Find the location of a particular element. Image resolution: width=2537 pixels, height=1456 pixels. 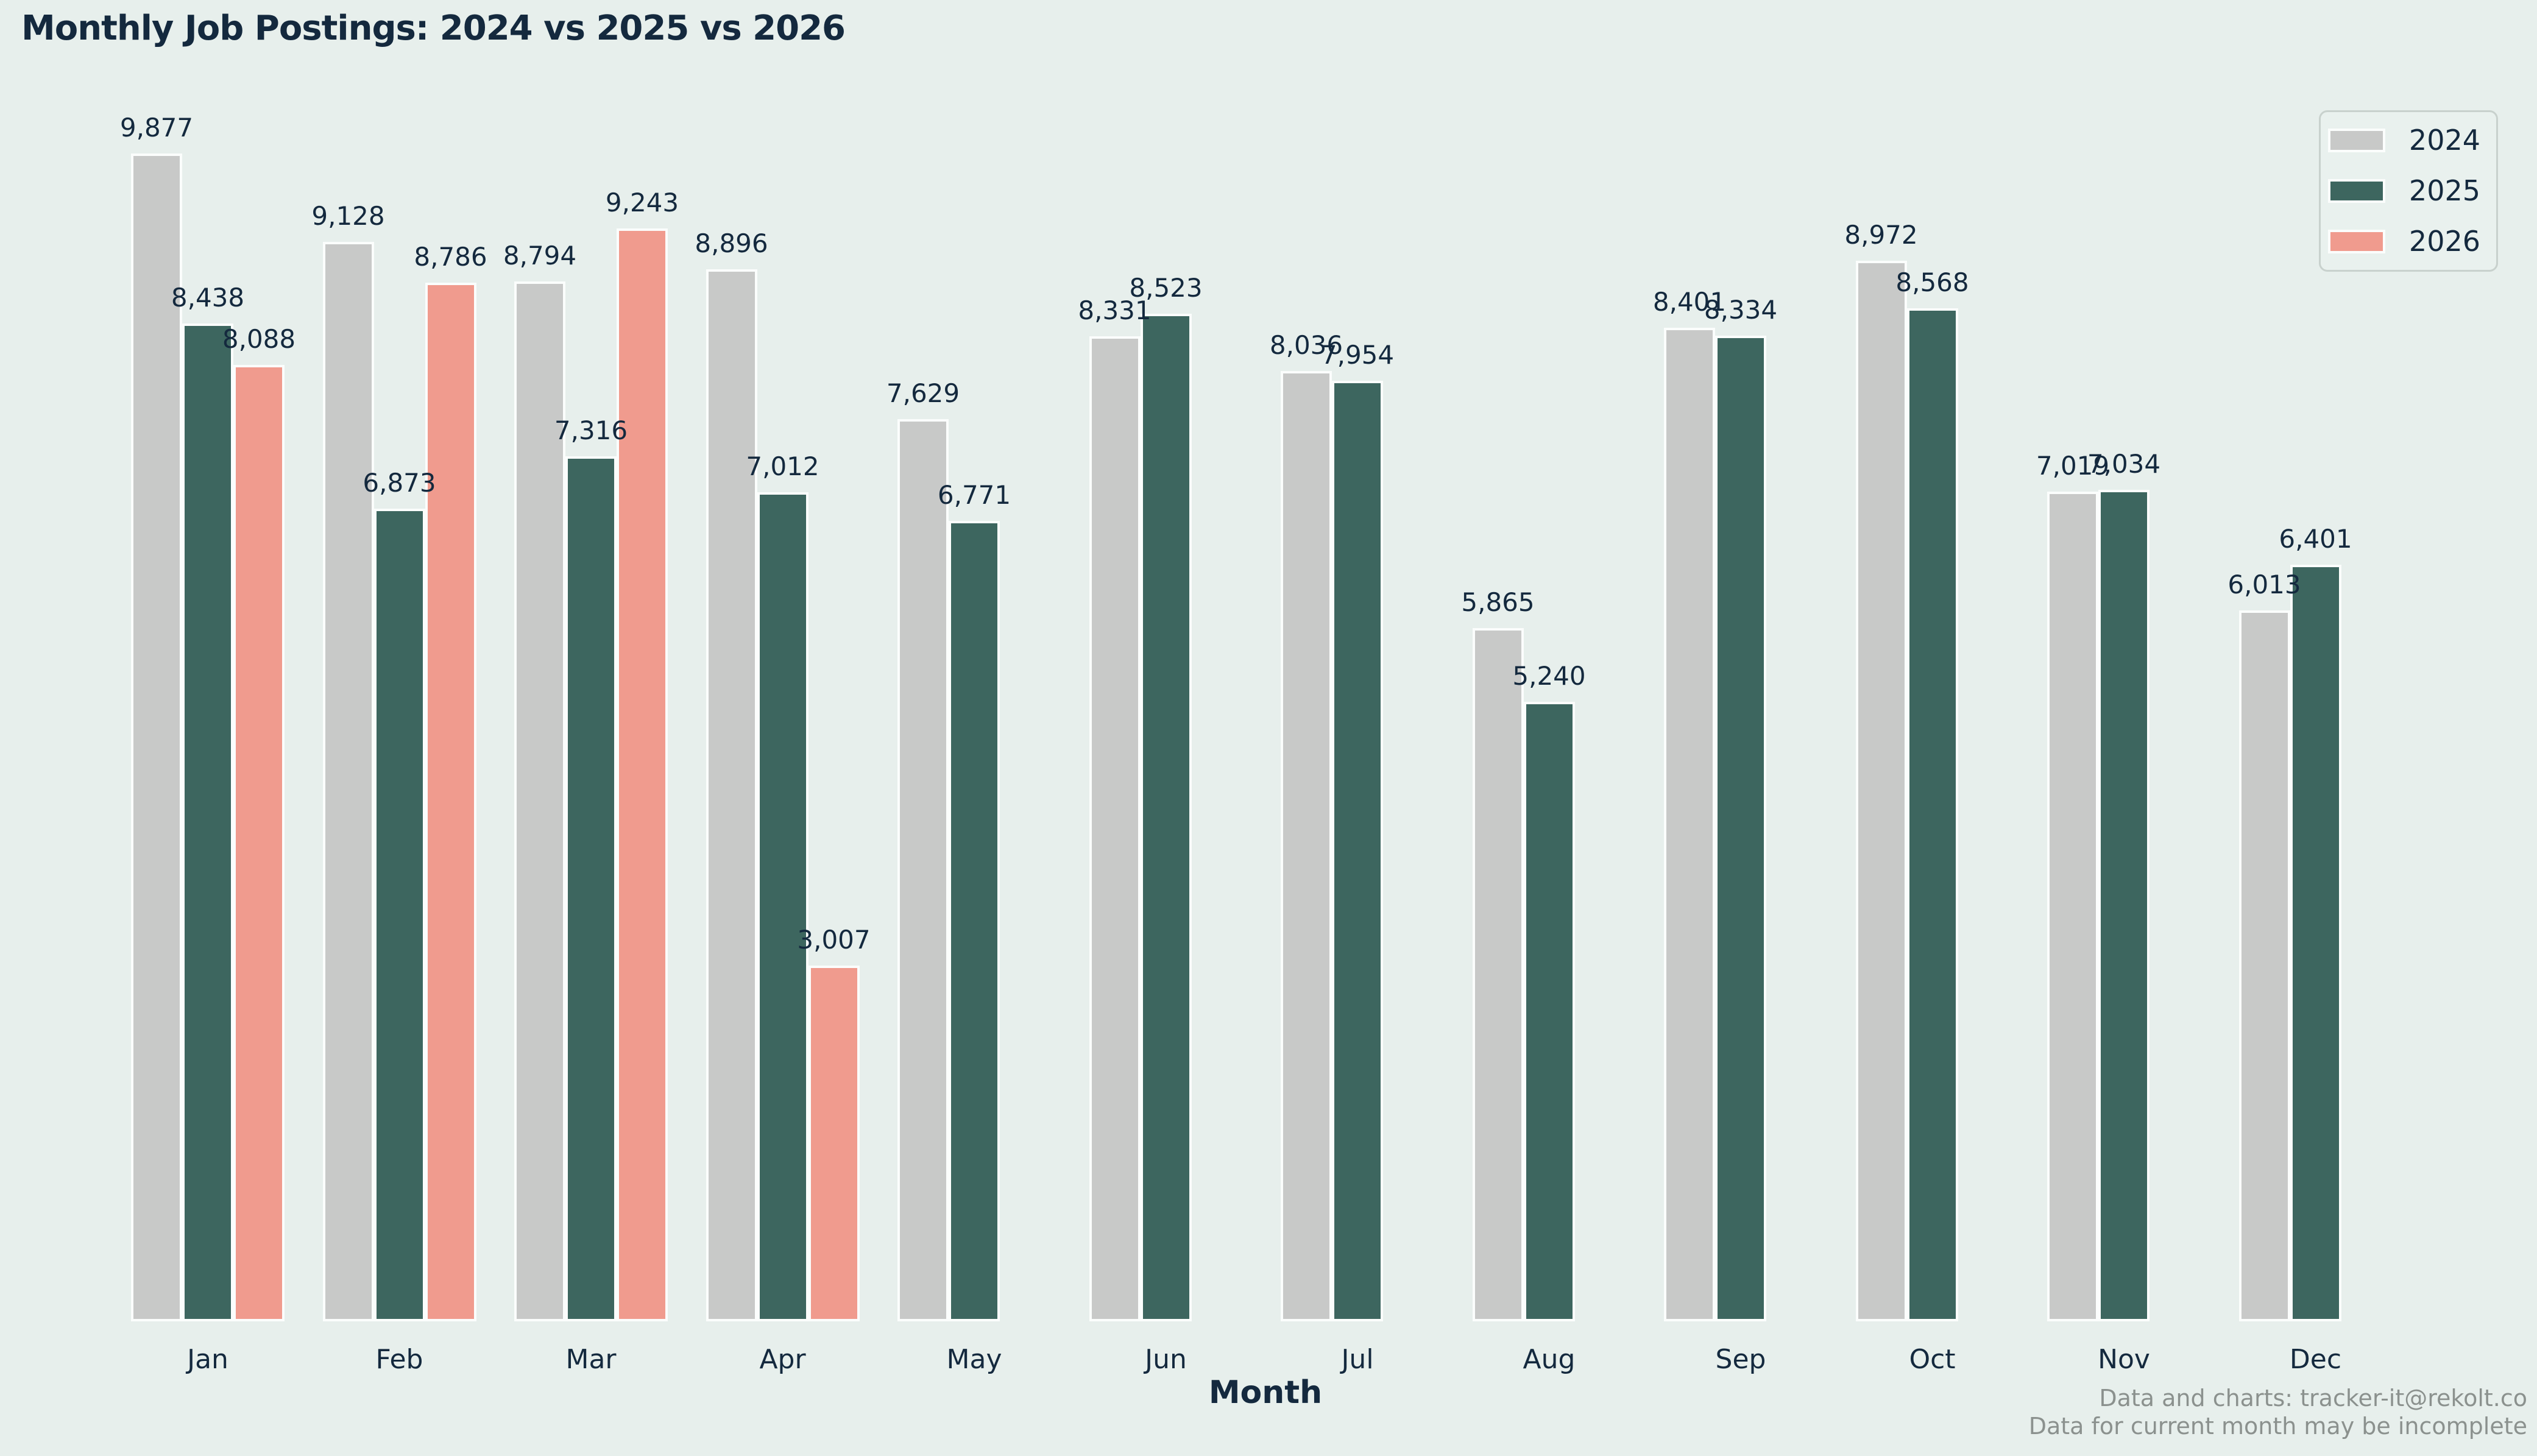

x-tick-aug: Aug is located at coordinates (1550, 1359).